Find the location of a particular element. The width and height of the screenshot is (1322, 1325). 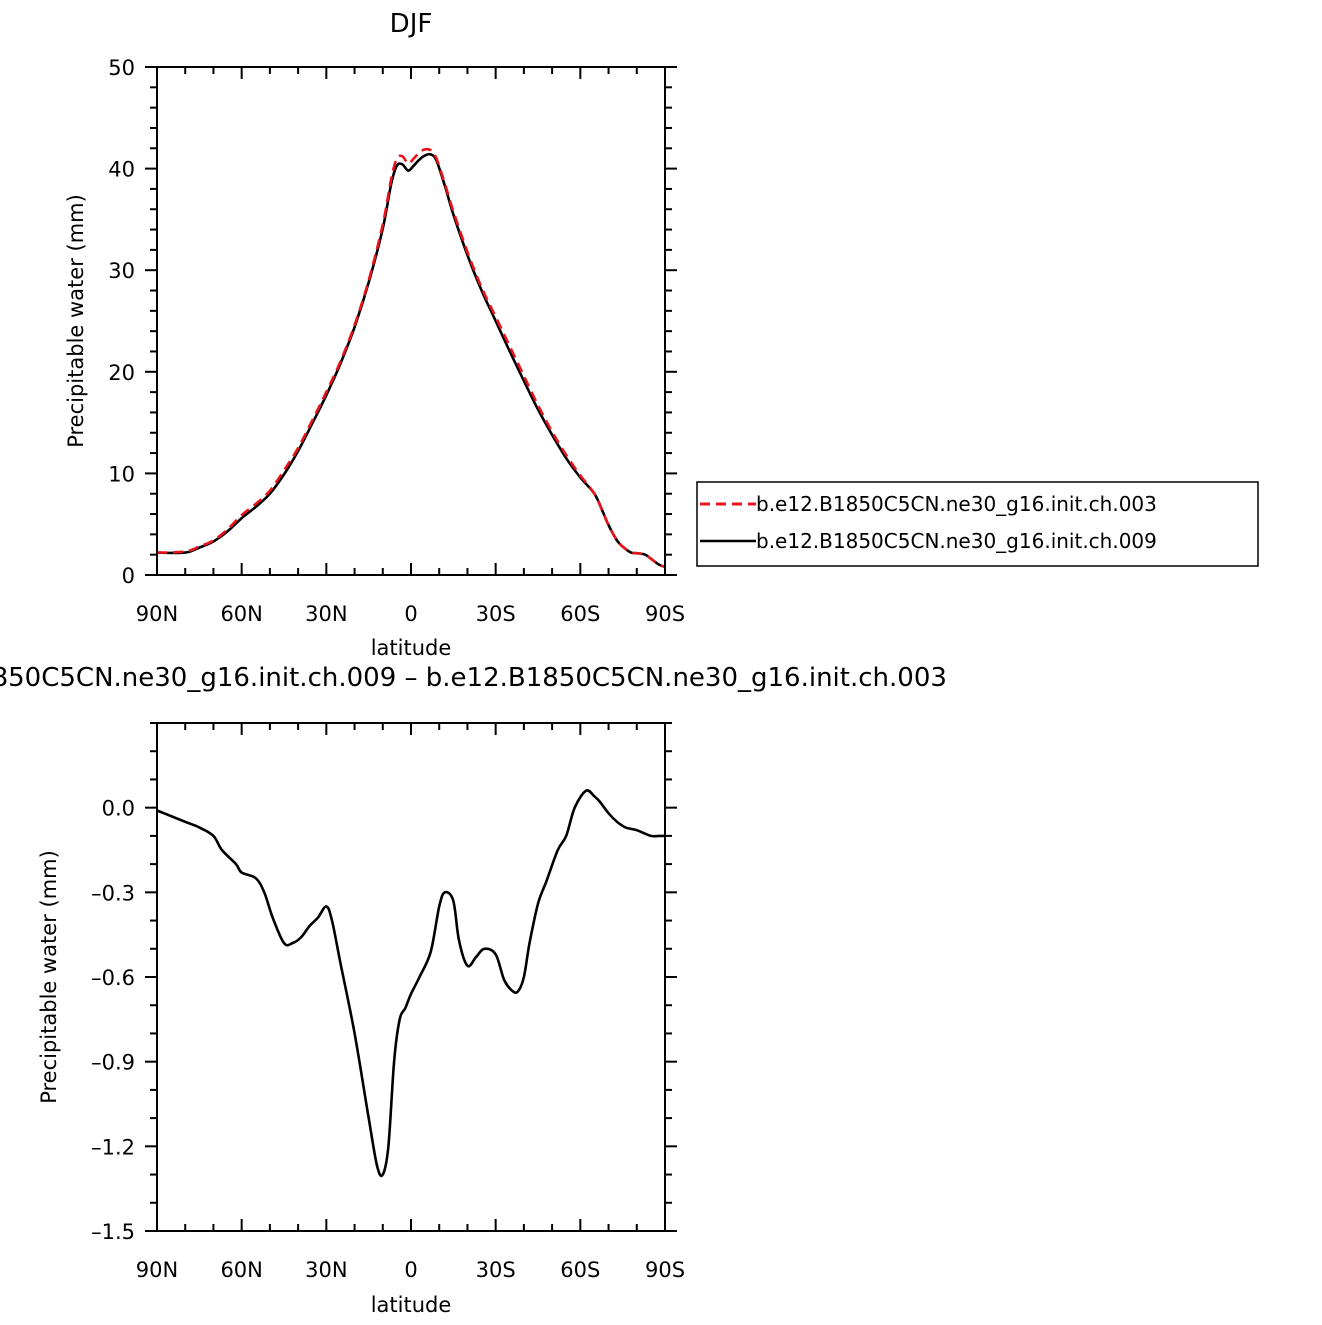

bottom-plot-area is located at coordinates (410, 983).